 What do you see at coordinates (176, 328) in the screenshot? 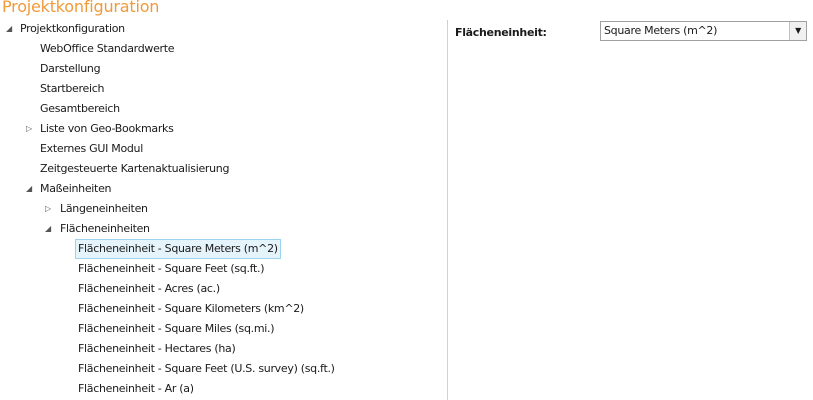
I see `tree-item-label: Flächeneinheit - Square Miles (sq.mi.)` at bounding box center [176, 328].